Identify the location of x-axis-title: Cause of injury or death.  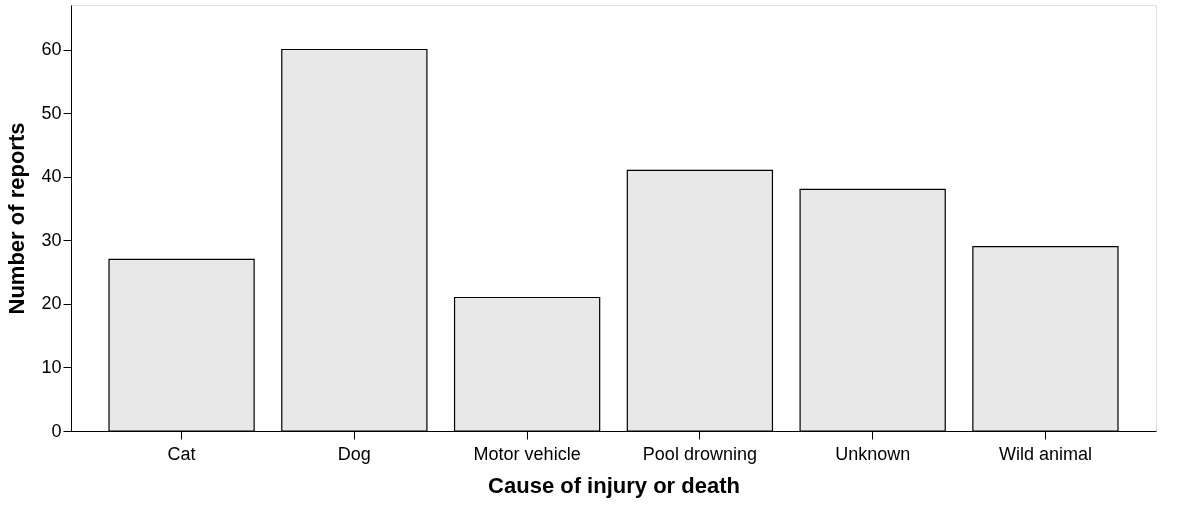
(614, 485).